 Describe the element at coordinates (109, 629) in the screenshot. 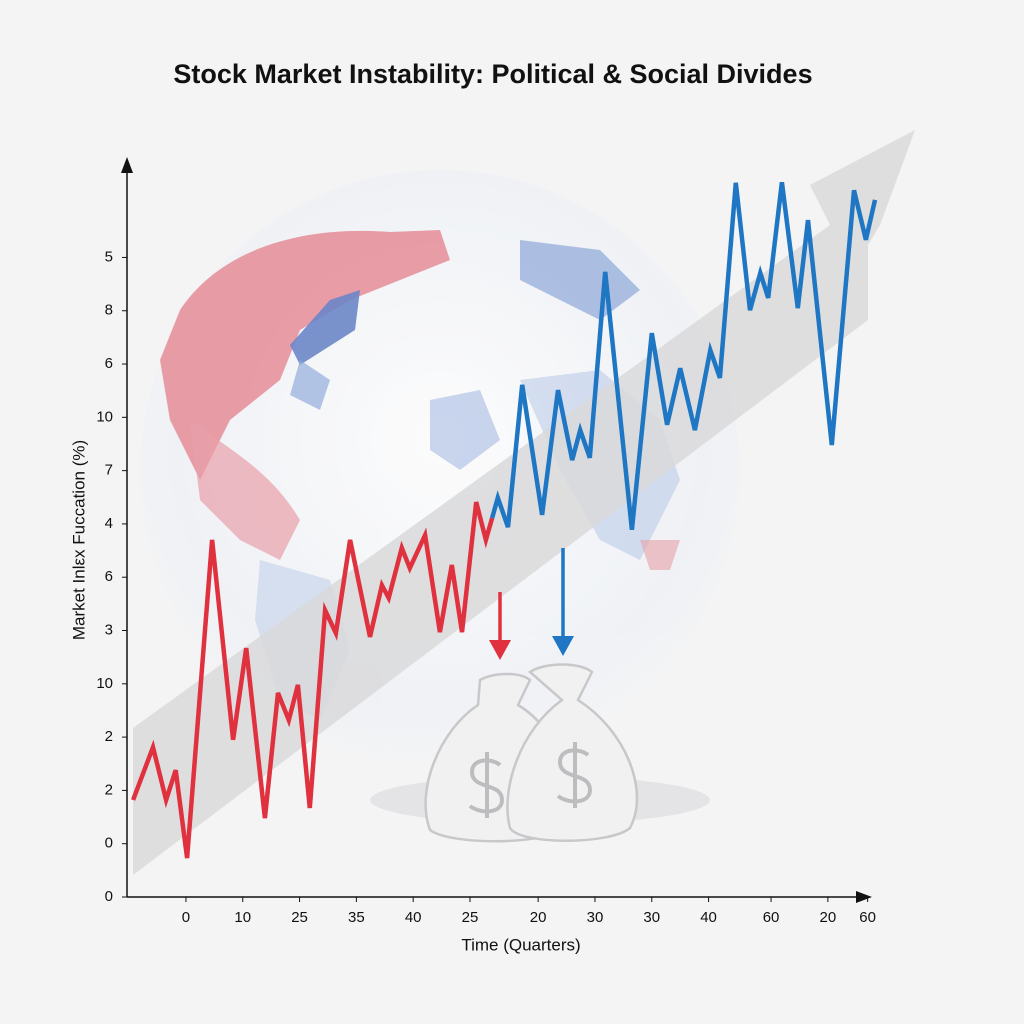

I see `y-tick-label: 3` at that location.